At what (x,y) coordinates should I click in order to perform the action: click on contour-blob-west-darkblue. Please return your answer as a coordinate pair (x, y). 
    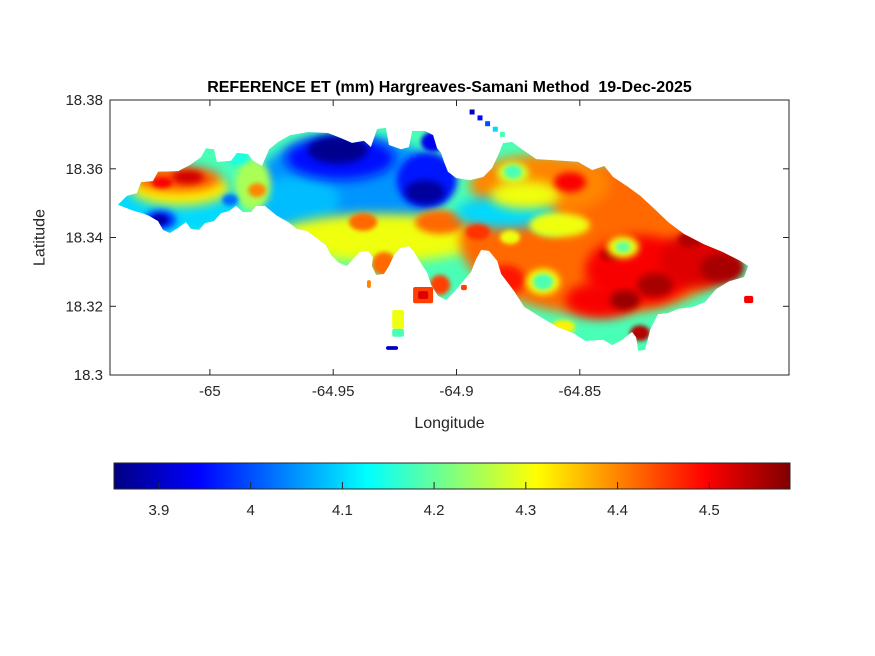
    Looking at the image, I should click on (159, 220).